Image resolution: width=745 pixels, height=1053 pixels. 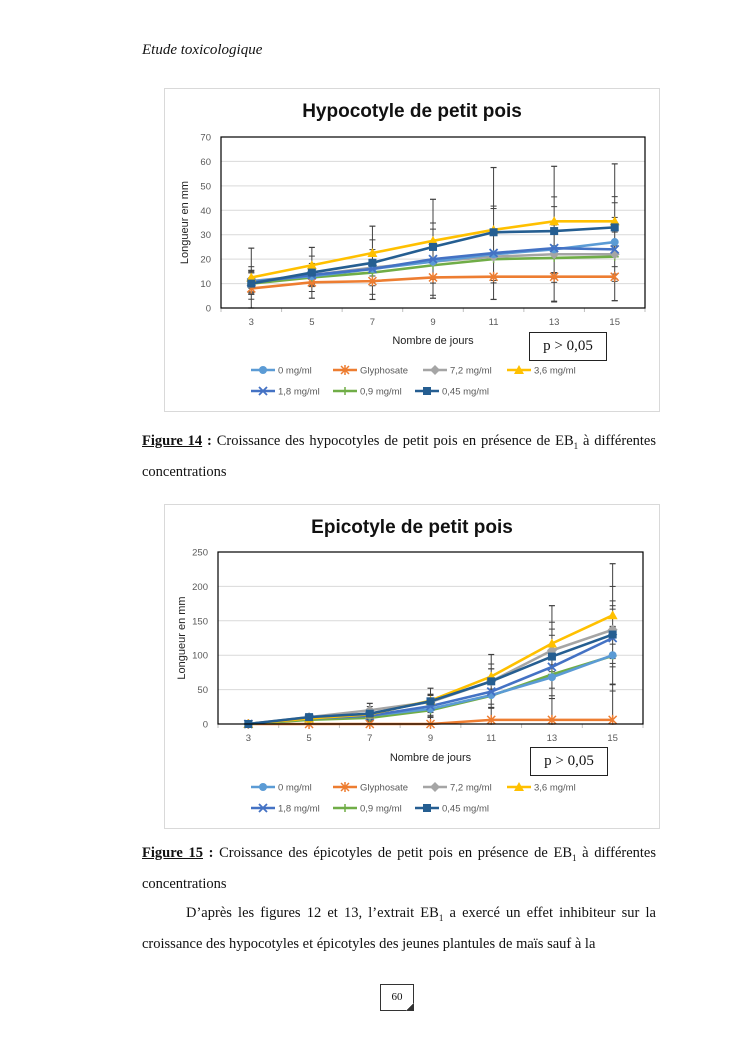 I want to click on y-tick-label: 70, so click(x=205, y=138).